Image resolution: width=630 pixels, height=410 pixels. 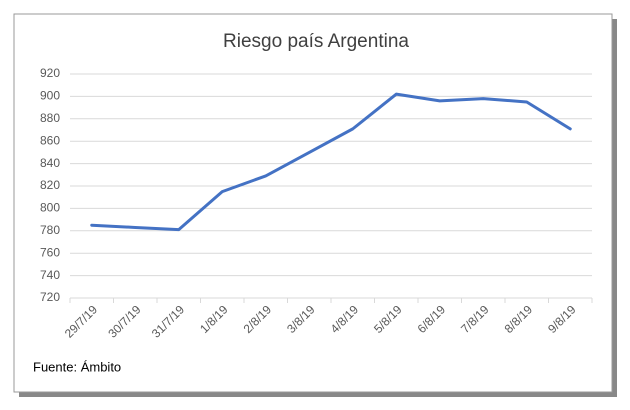 What do you see at coordinates (50, 118) in the screenshot?
I see `y-tick-label: 880` at bounding box center [50, 118].